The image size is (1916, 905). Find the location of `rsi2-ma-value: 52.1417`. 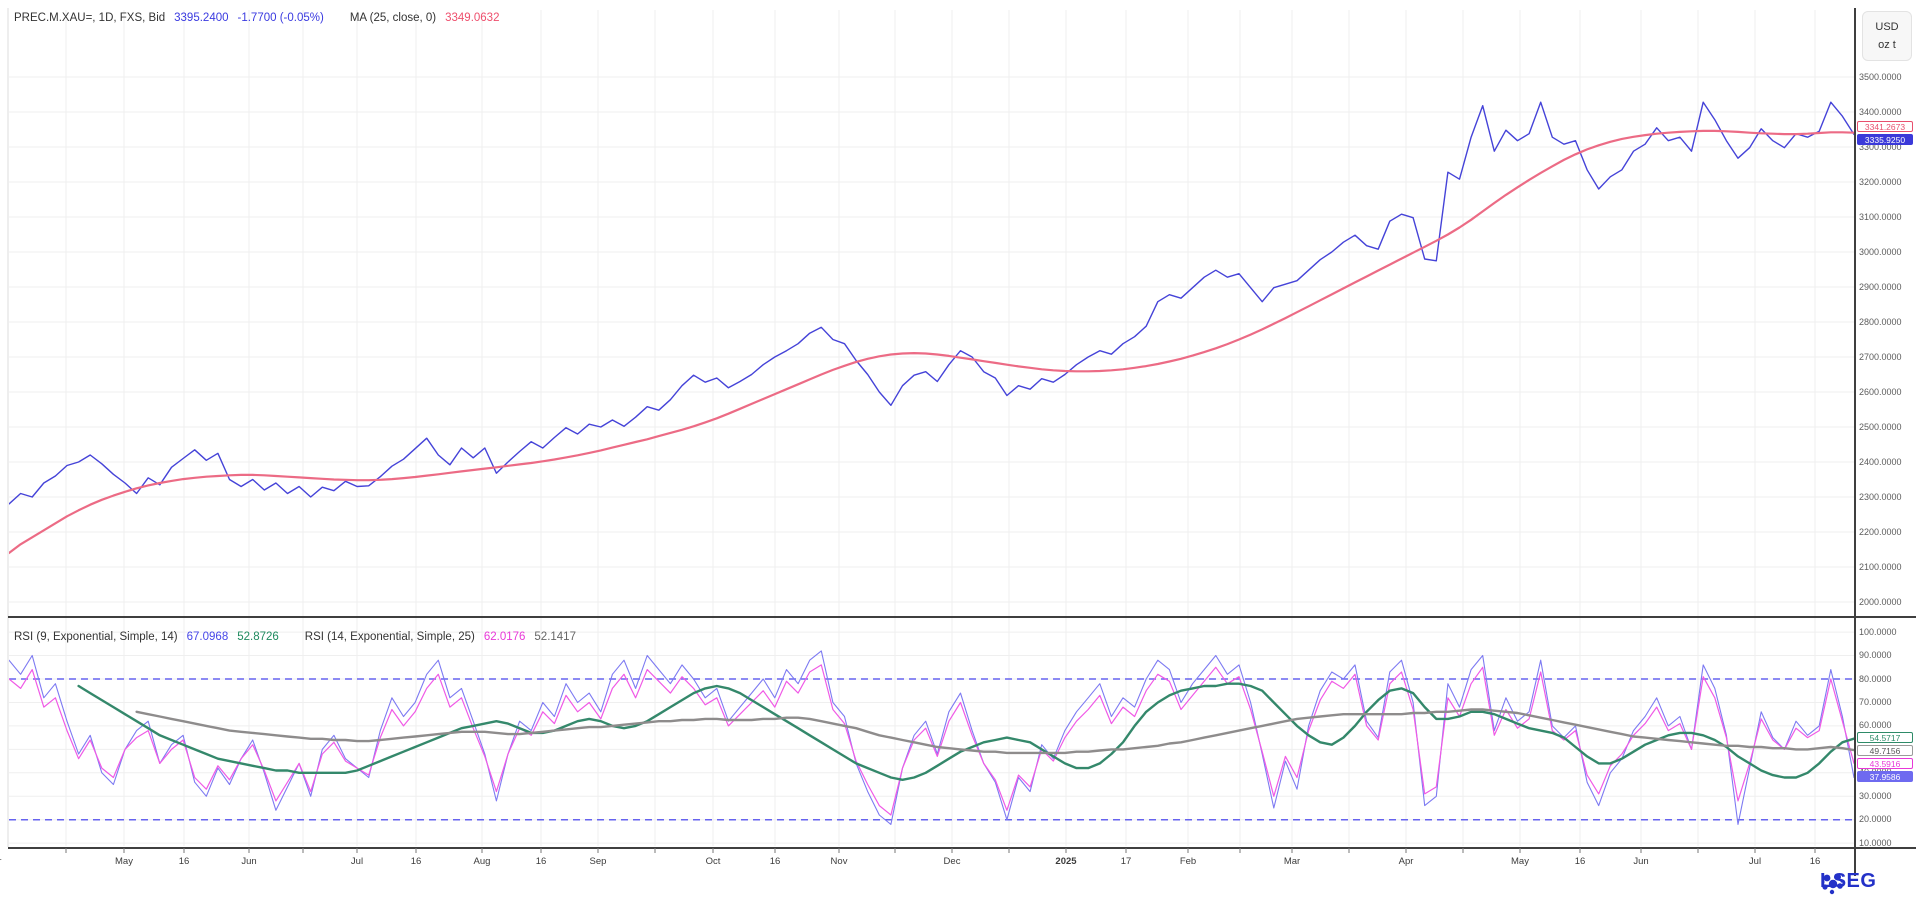

rsi2-ma-value: 52.1417 is located at coordinates (555, 637).